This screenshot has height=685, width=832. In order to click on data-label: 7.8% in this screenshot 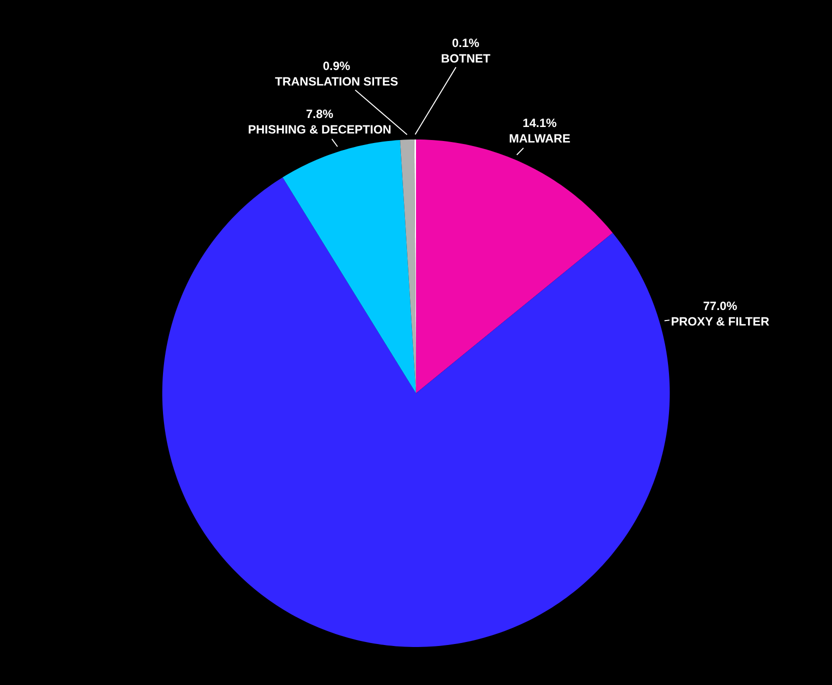, I will do `click(320, 114)`.